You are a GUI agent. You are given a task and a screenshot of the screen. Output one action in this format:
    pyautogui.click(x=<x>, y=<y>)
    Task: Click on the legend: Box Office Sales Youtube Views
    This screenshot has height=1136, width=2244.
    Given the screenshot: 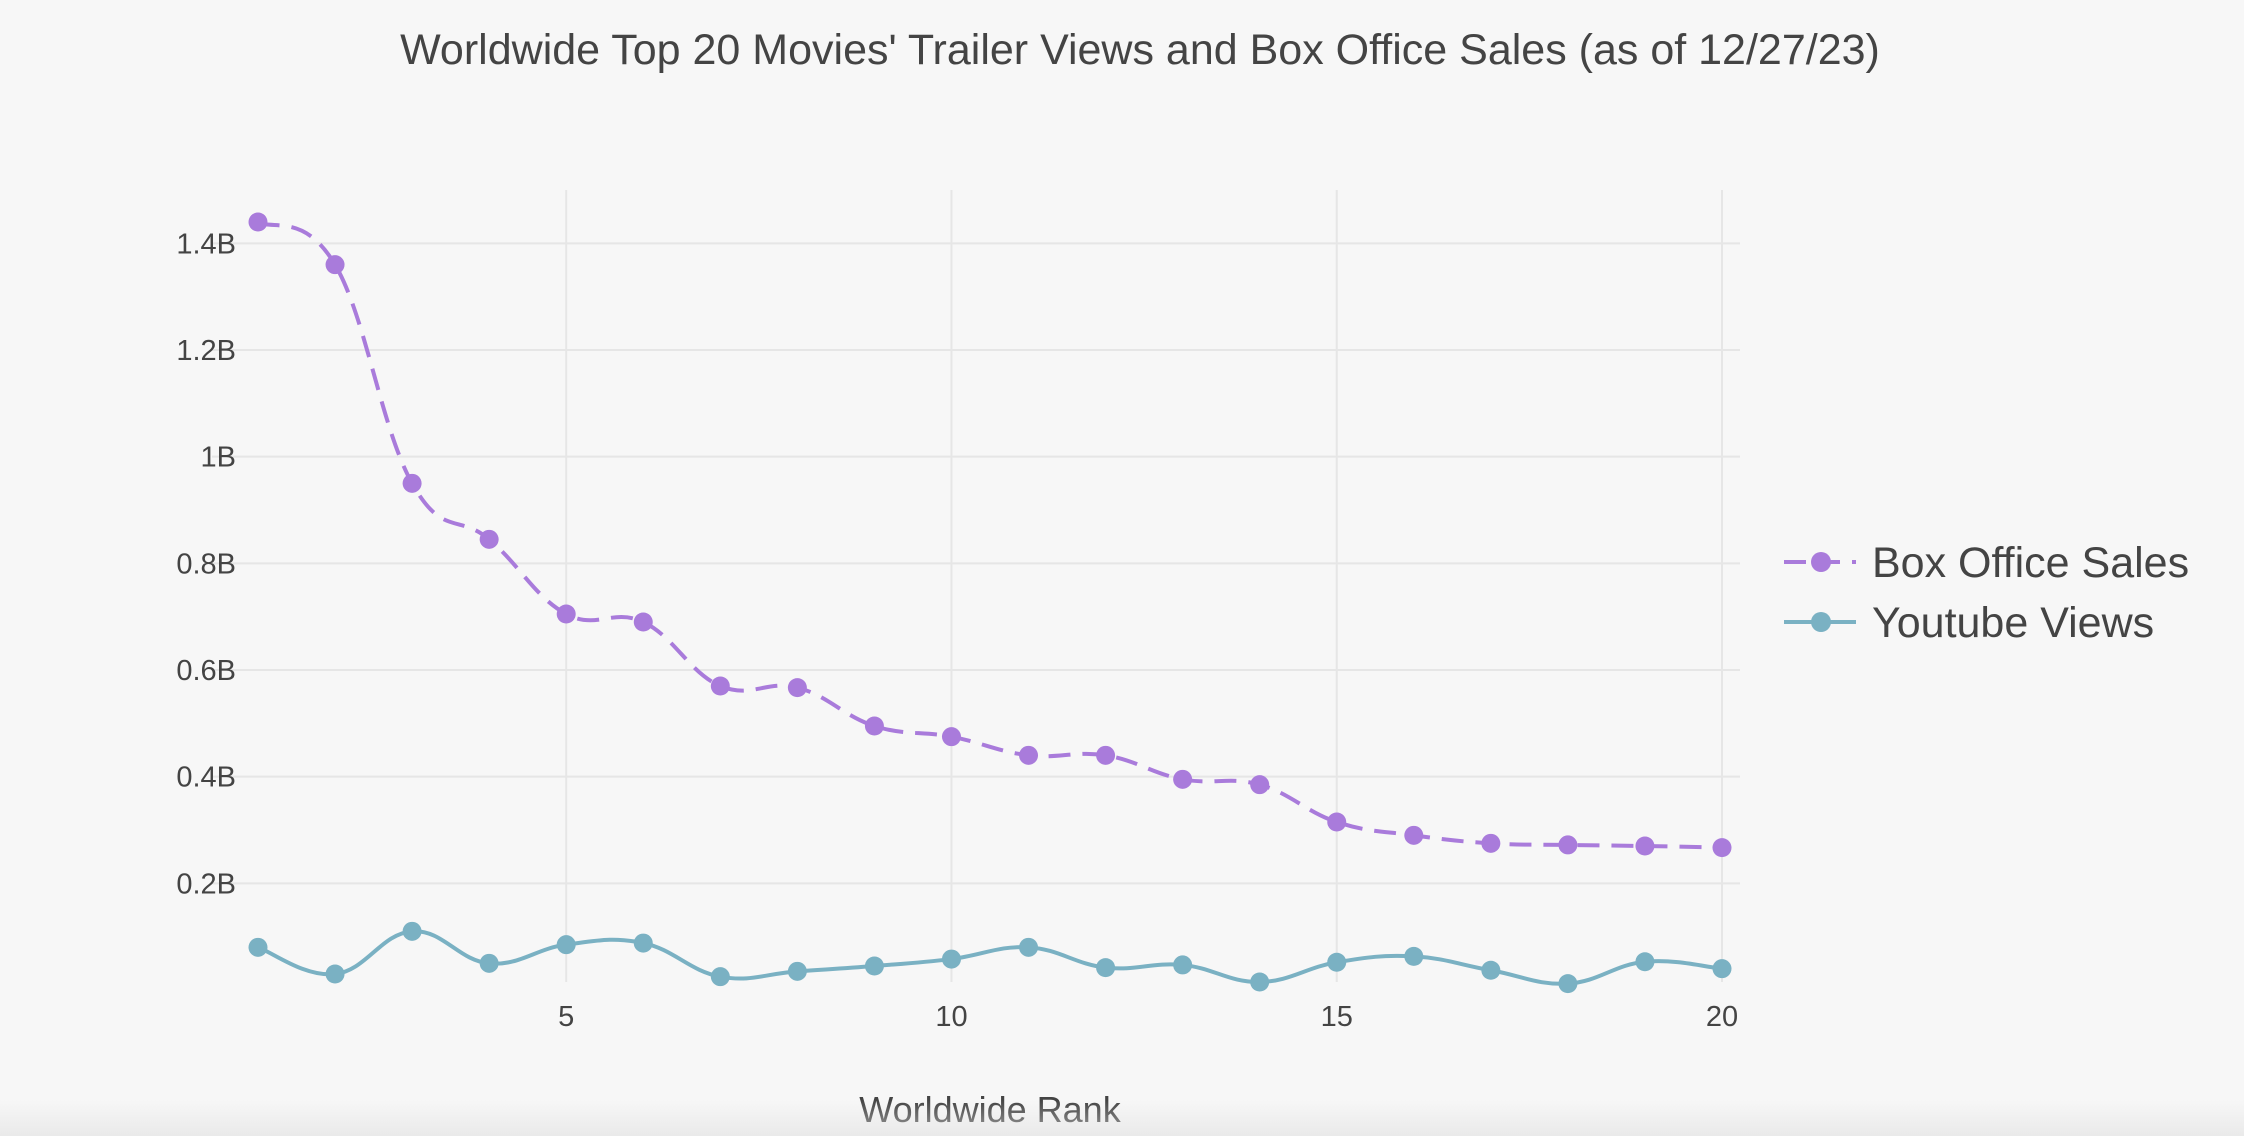 What is the action you would take?
    pyautogui.click(x=1986, y=593)
    